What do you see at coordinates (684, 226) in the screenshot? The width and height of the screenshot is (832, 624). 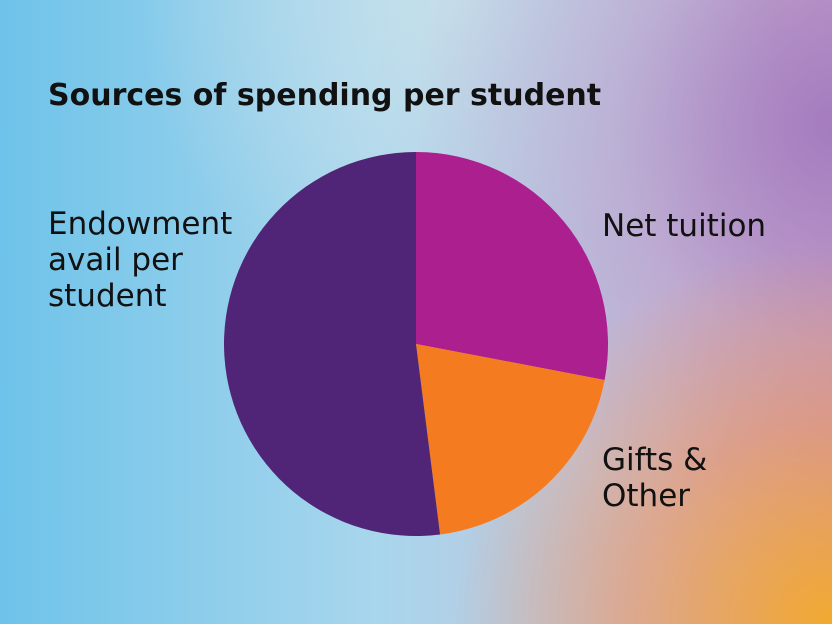 I see `slice-label: Net tuition` at bounding box center [684, 226].